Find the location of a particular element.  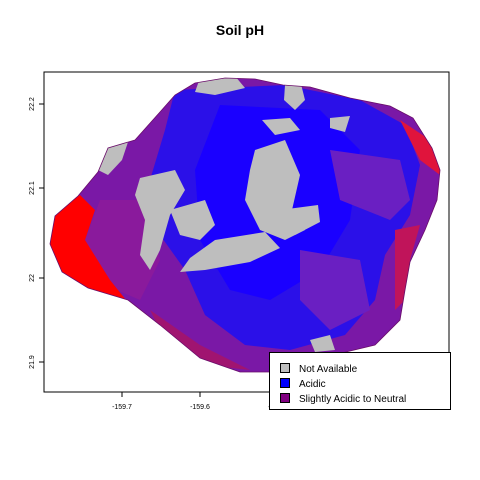

legend-label: Acidic is located at coordinates (312, 384).